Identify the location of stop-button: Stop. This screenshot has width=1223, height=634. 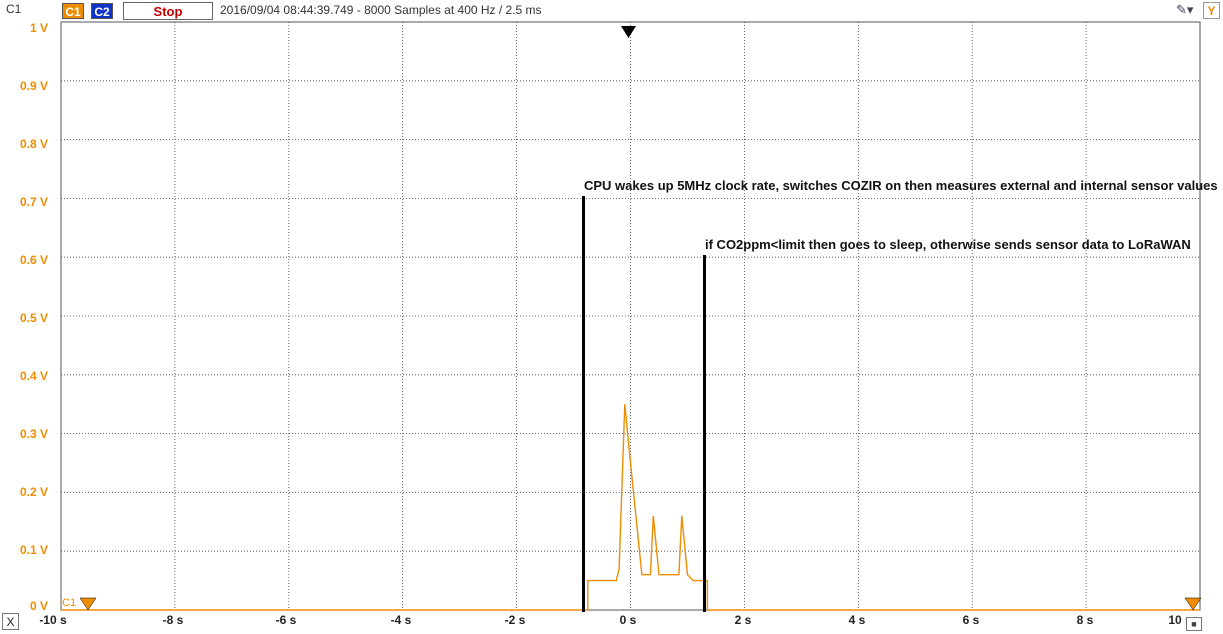
(168, 11).